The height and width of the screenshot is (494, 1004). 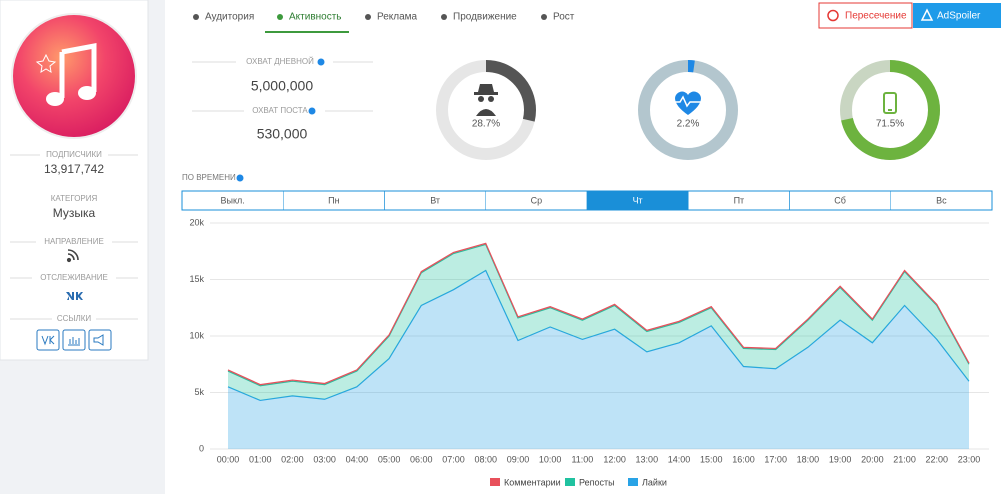 What do you see at coordinates (775, 459) in the screenshot?
I see `x-tick-label: 17:00` at bounding box center [775, 459].